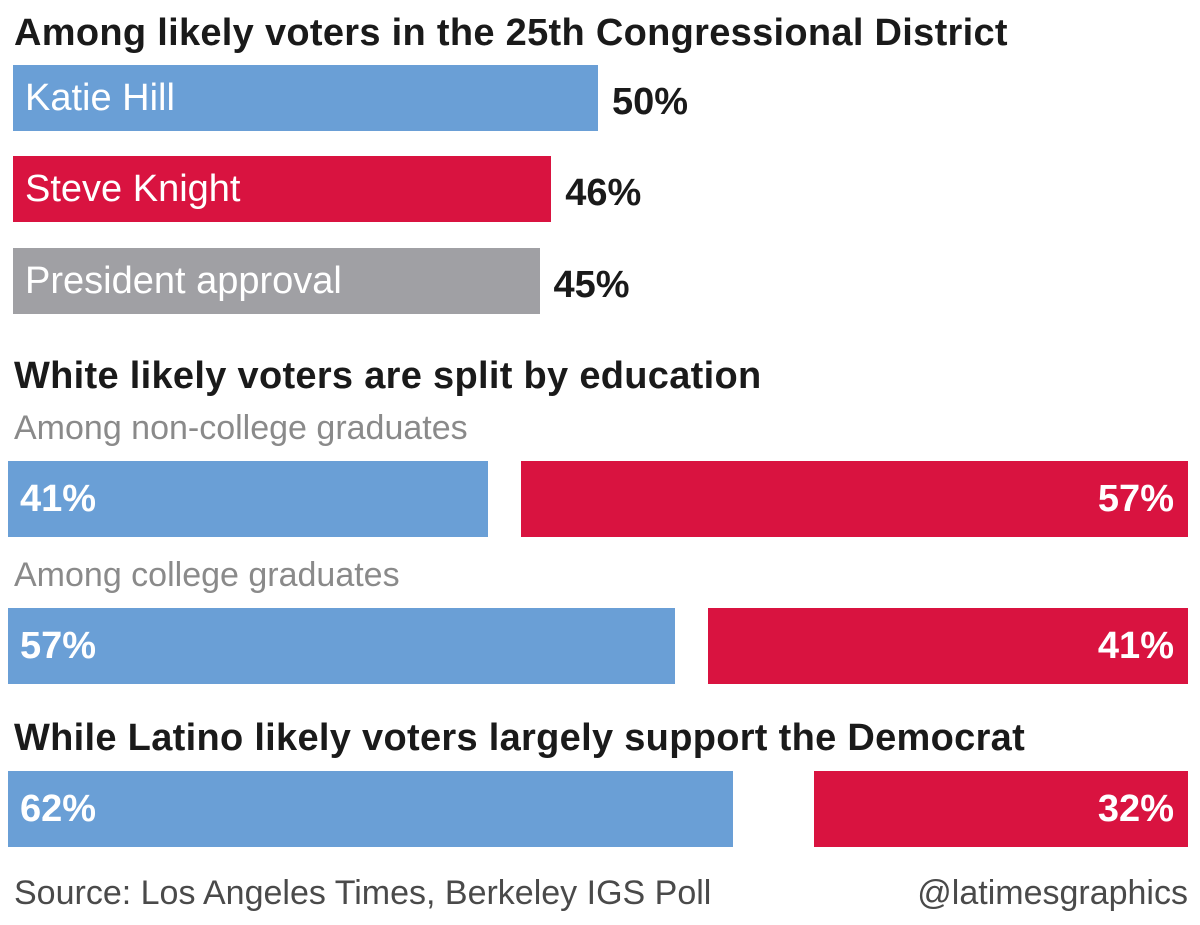  What do you see at coordinates (305, 98) in the screenshot?
I see `bar-katie-hill: Katie Hill` at bounding box center [305, 98].